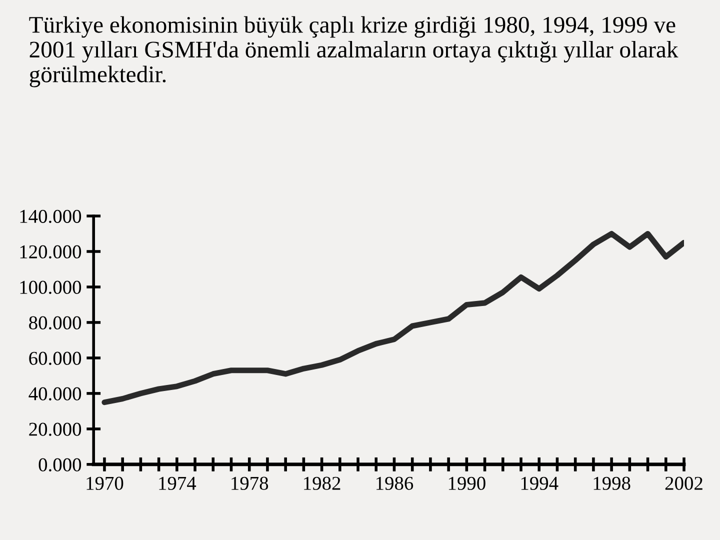 This screenshot has height=540, width=720. I want to click on chart-title: Türkiye ekonomisinin büyük çaplı krize girdiği 1980, 1994, 1999 ve 2001 yılları GSMH'da önemli azalmaların ortaya çıktığı yıllar olarak görülmektedir., so click(353, 52).